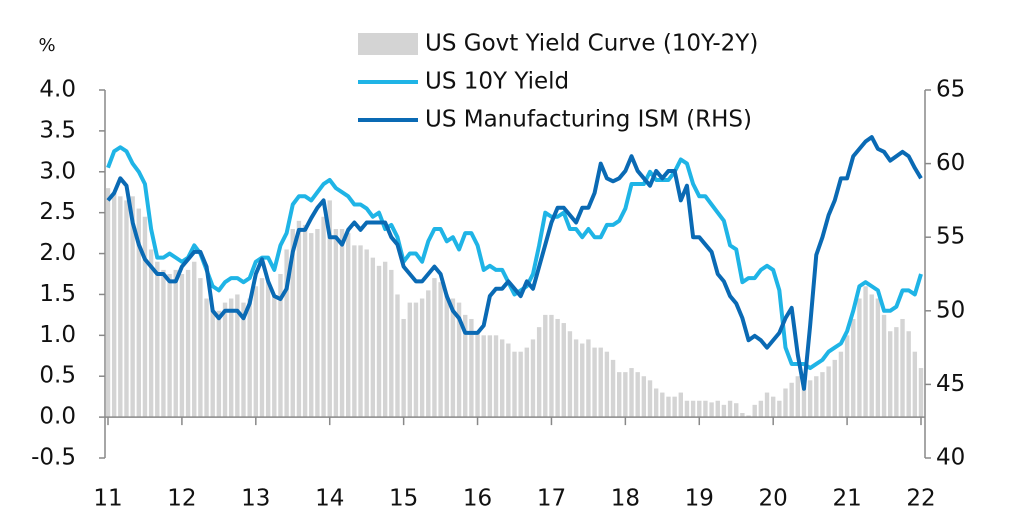 This screenshot has width=1024, height=520. What do you see at coordinates (591, 44) in the screenshot?
I see `legend-label: US Govt Yield Curve (10Y-2Y)` at bounding box center [591, 44].